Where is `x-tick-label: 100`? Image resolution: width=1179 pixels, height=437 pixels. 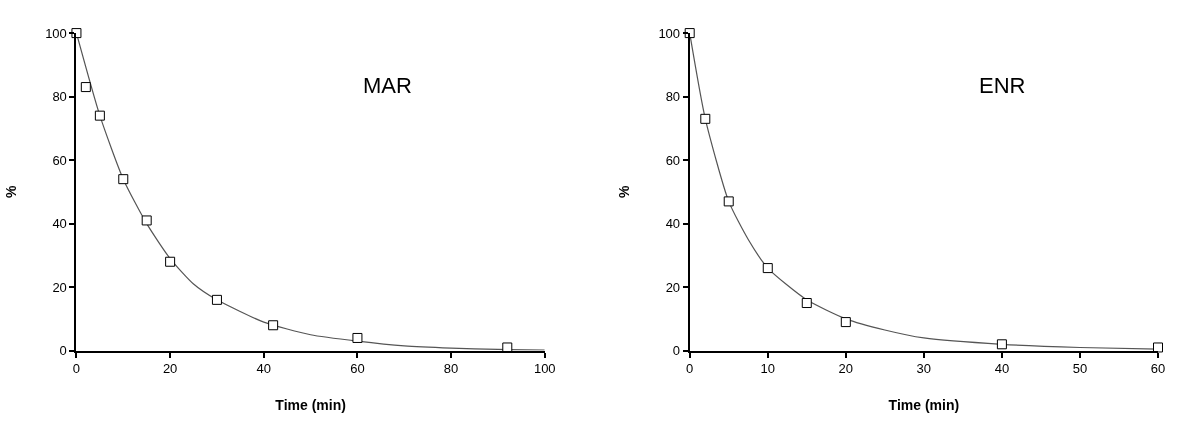 x-tick-label: 100 is located at coordinates (544, 369).